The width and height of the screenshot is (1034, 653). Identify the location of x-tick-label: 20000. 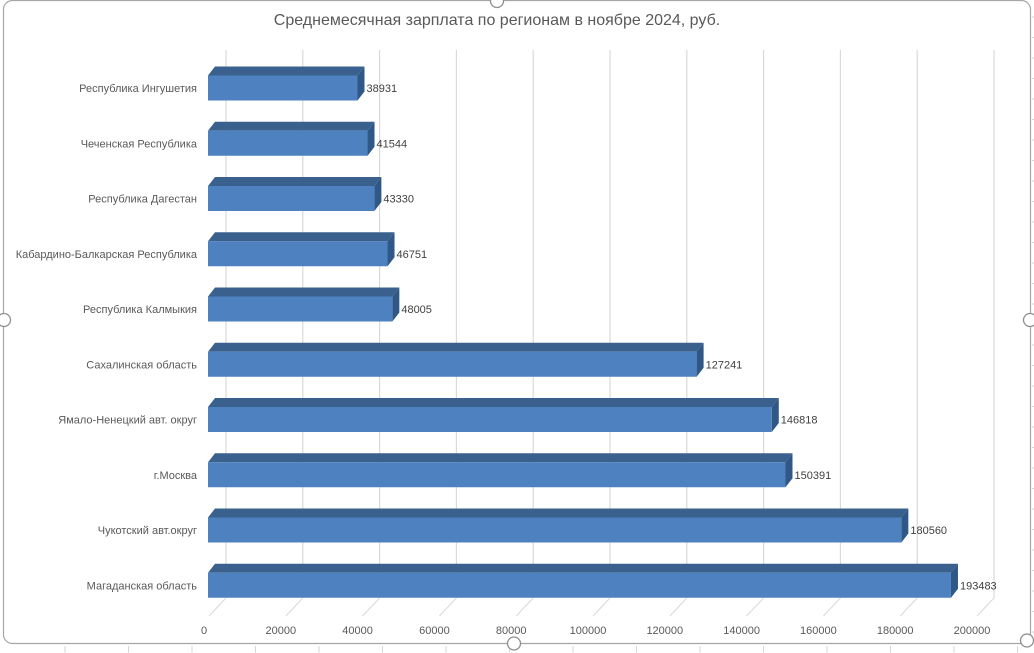
(281, 631).